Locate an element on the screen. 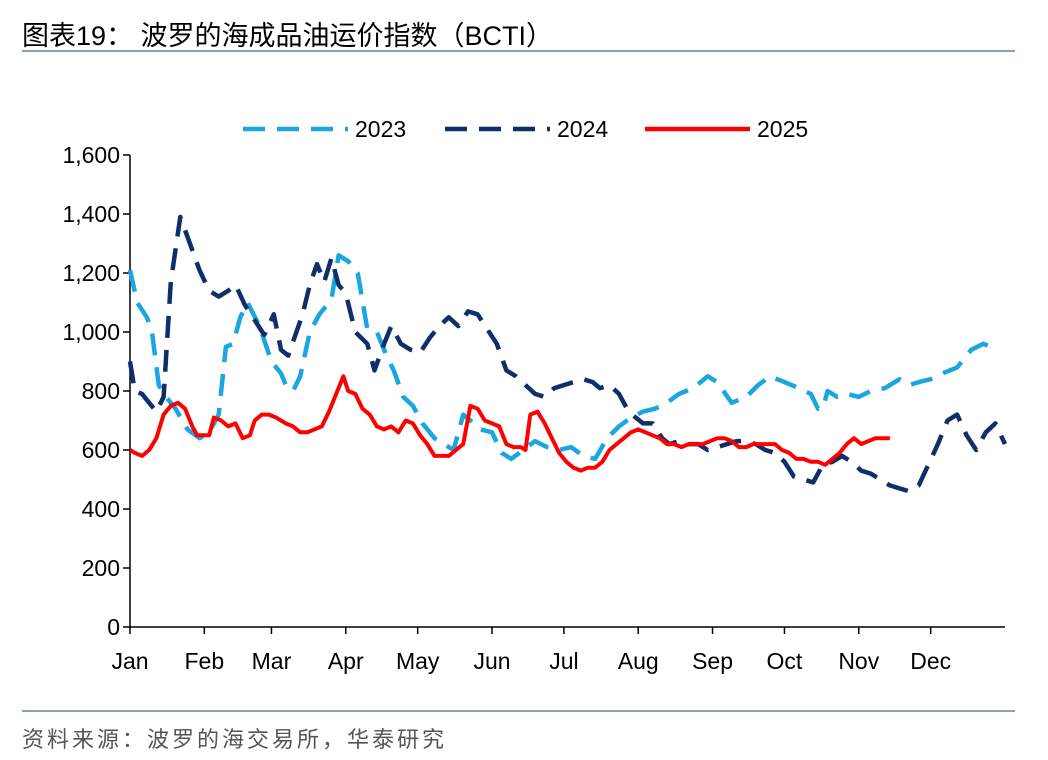 The height and width of the screenshot is (760, 1048). title-divider is located at coordinates (518, 51).